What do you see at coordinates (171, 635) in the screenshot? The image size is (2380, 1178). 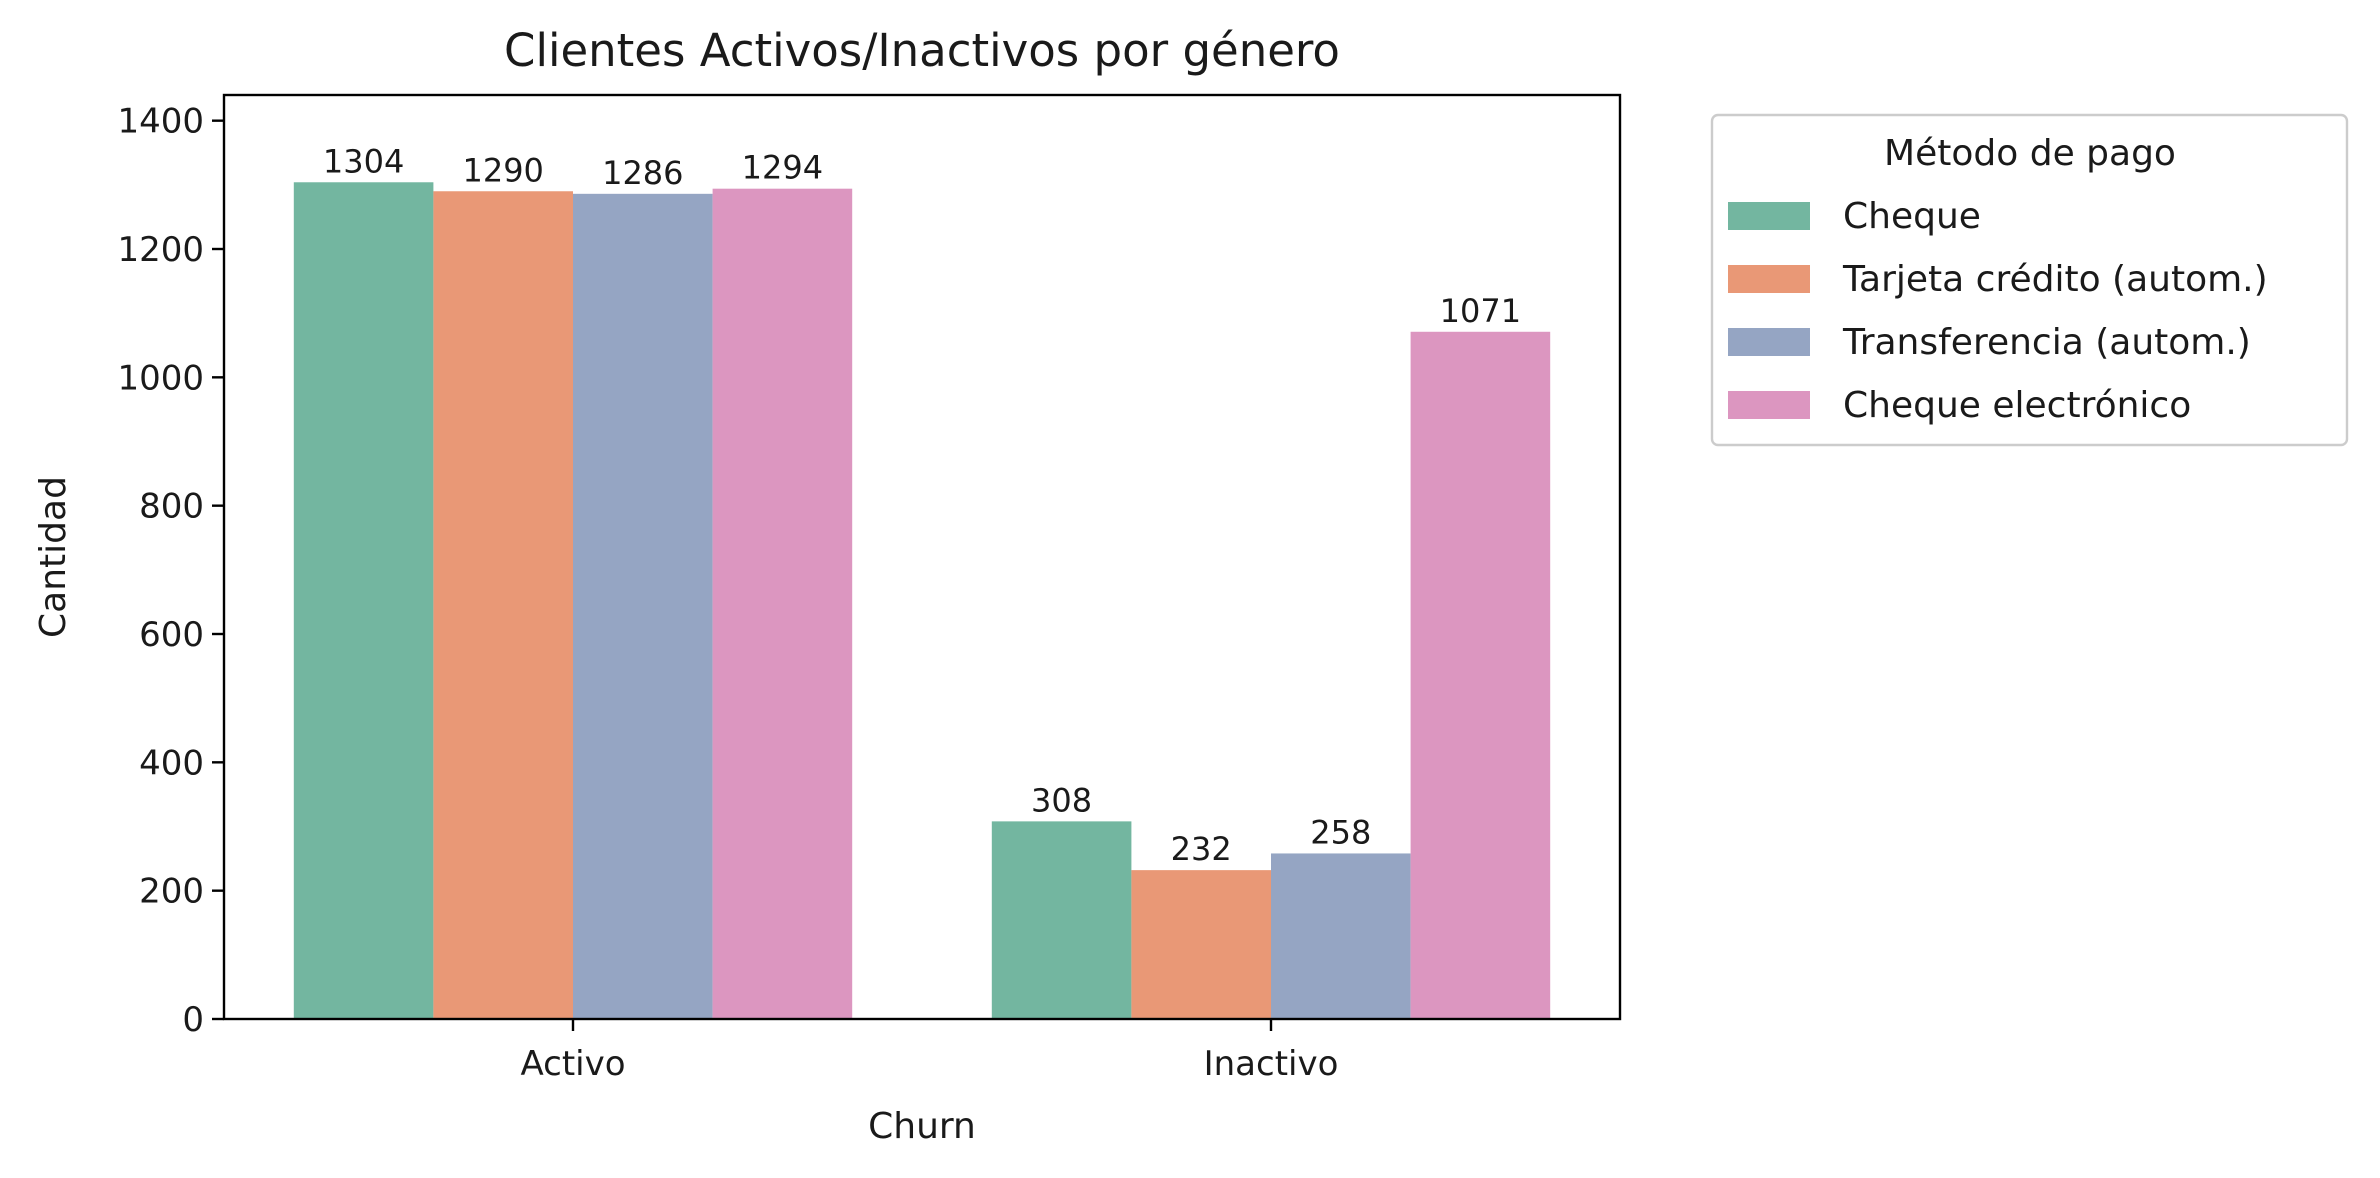 I see `y-tick-label-600: 600` at bounding box center [171, 635].